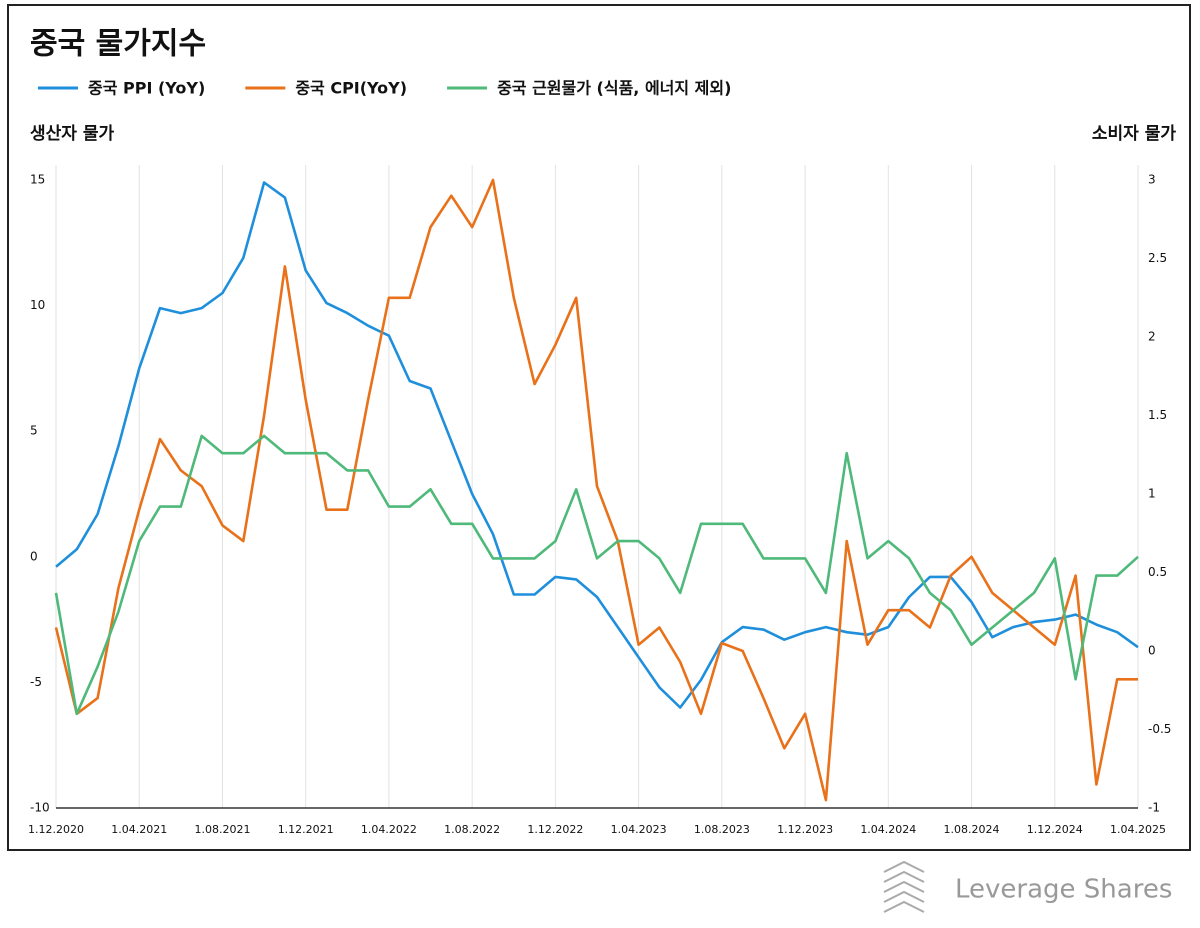 The width and height of the screenshot is (1200, 928). I want to click on y2-tick-label: 0.5, so click(1157, 572).